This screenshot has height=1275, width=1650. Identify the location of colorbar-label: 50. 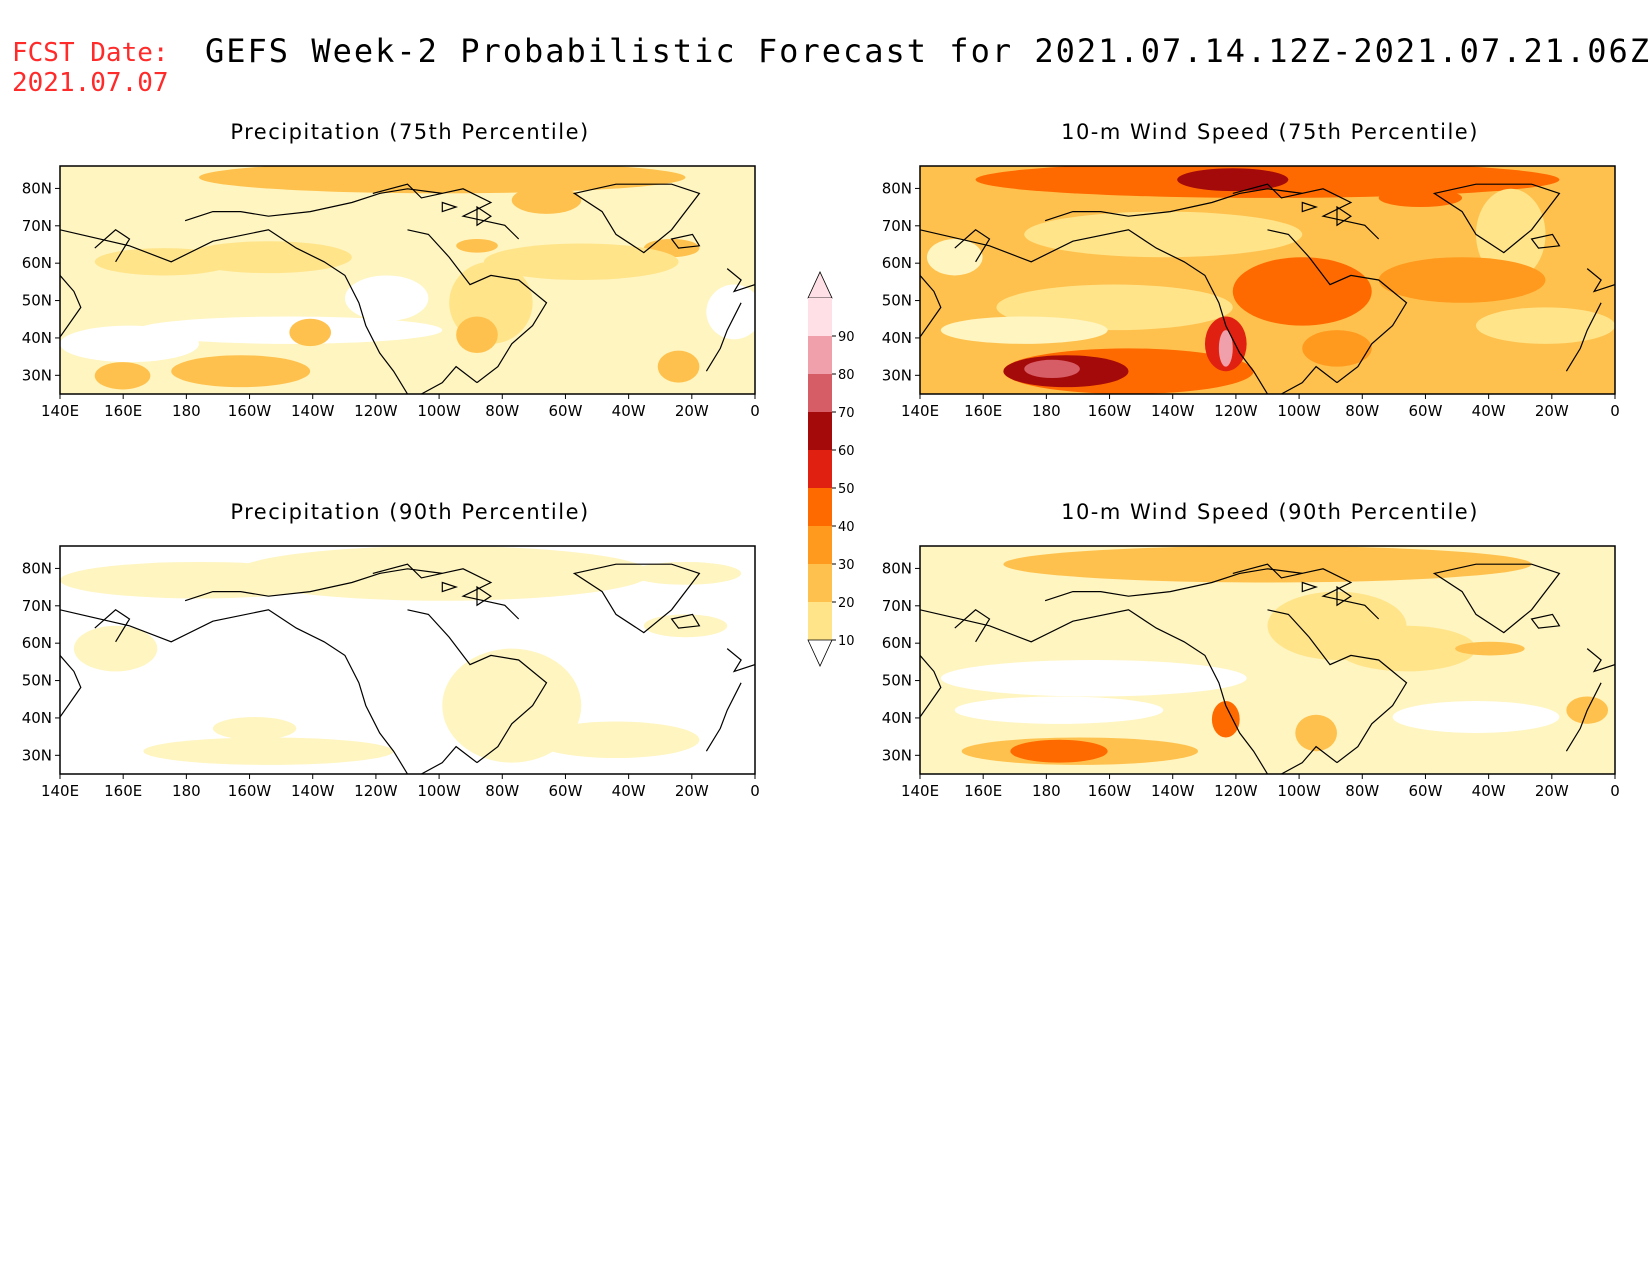
(846, 489).